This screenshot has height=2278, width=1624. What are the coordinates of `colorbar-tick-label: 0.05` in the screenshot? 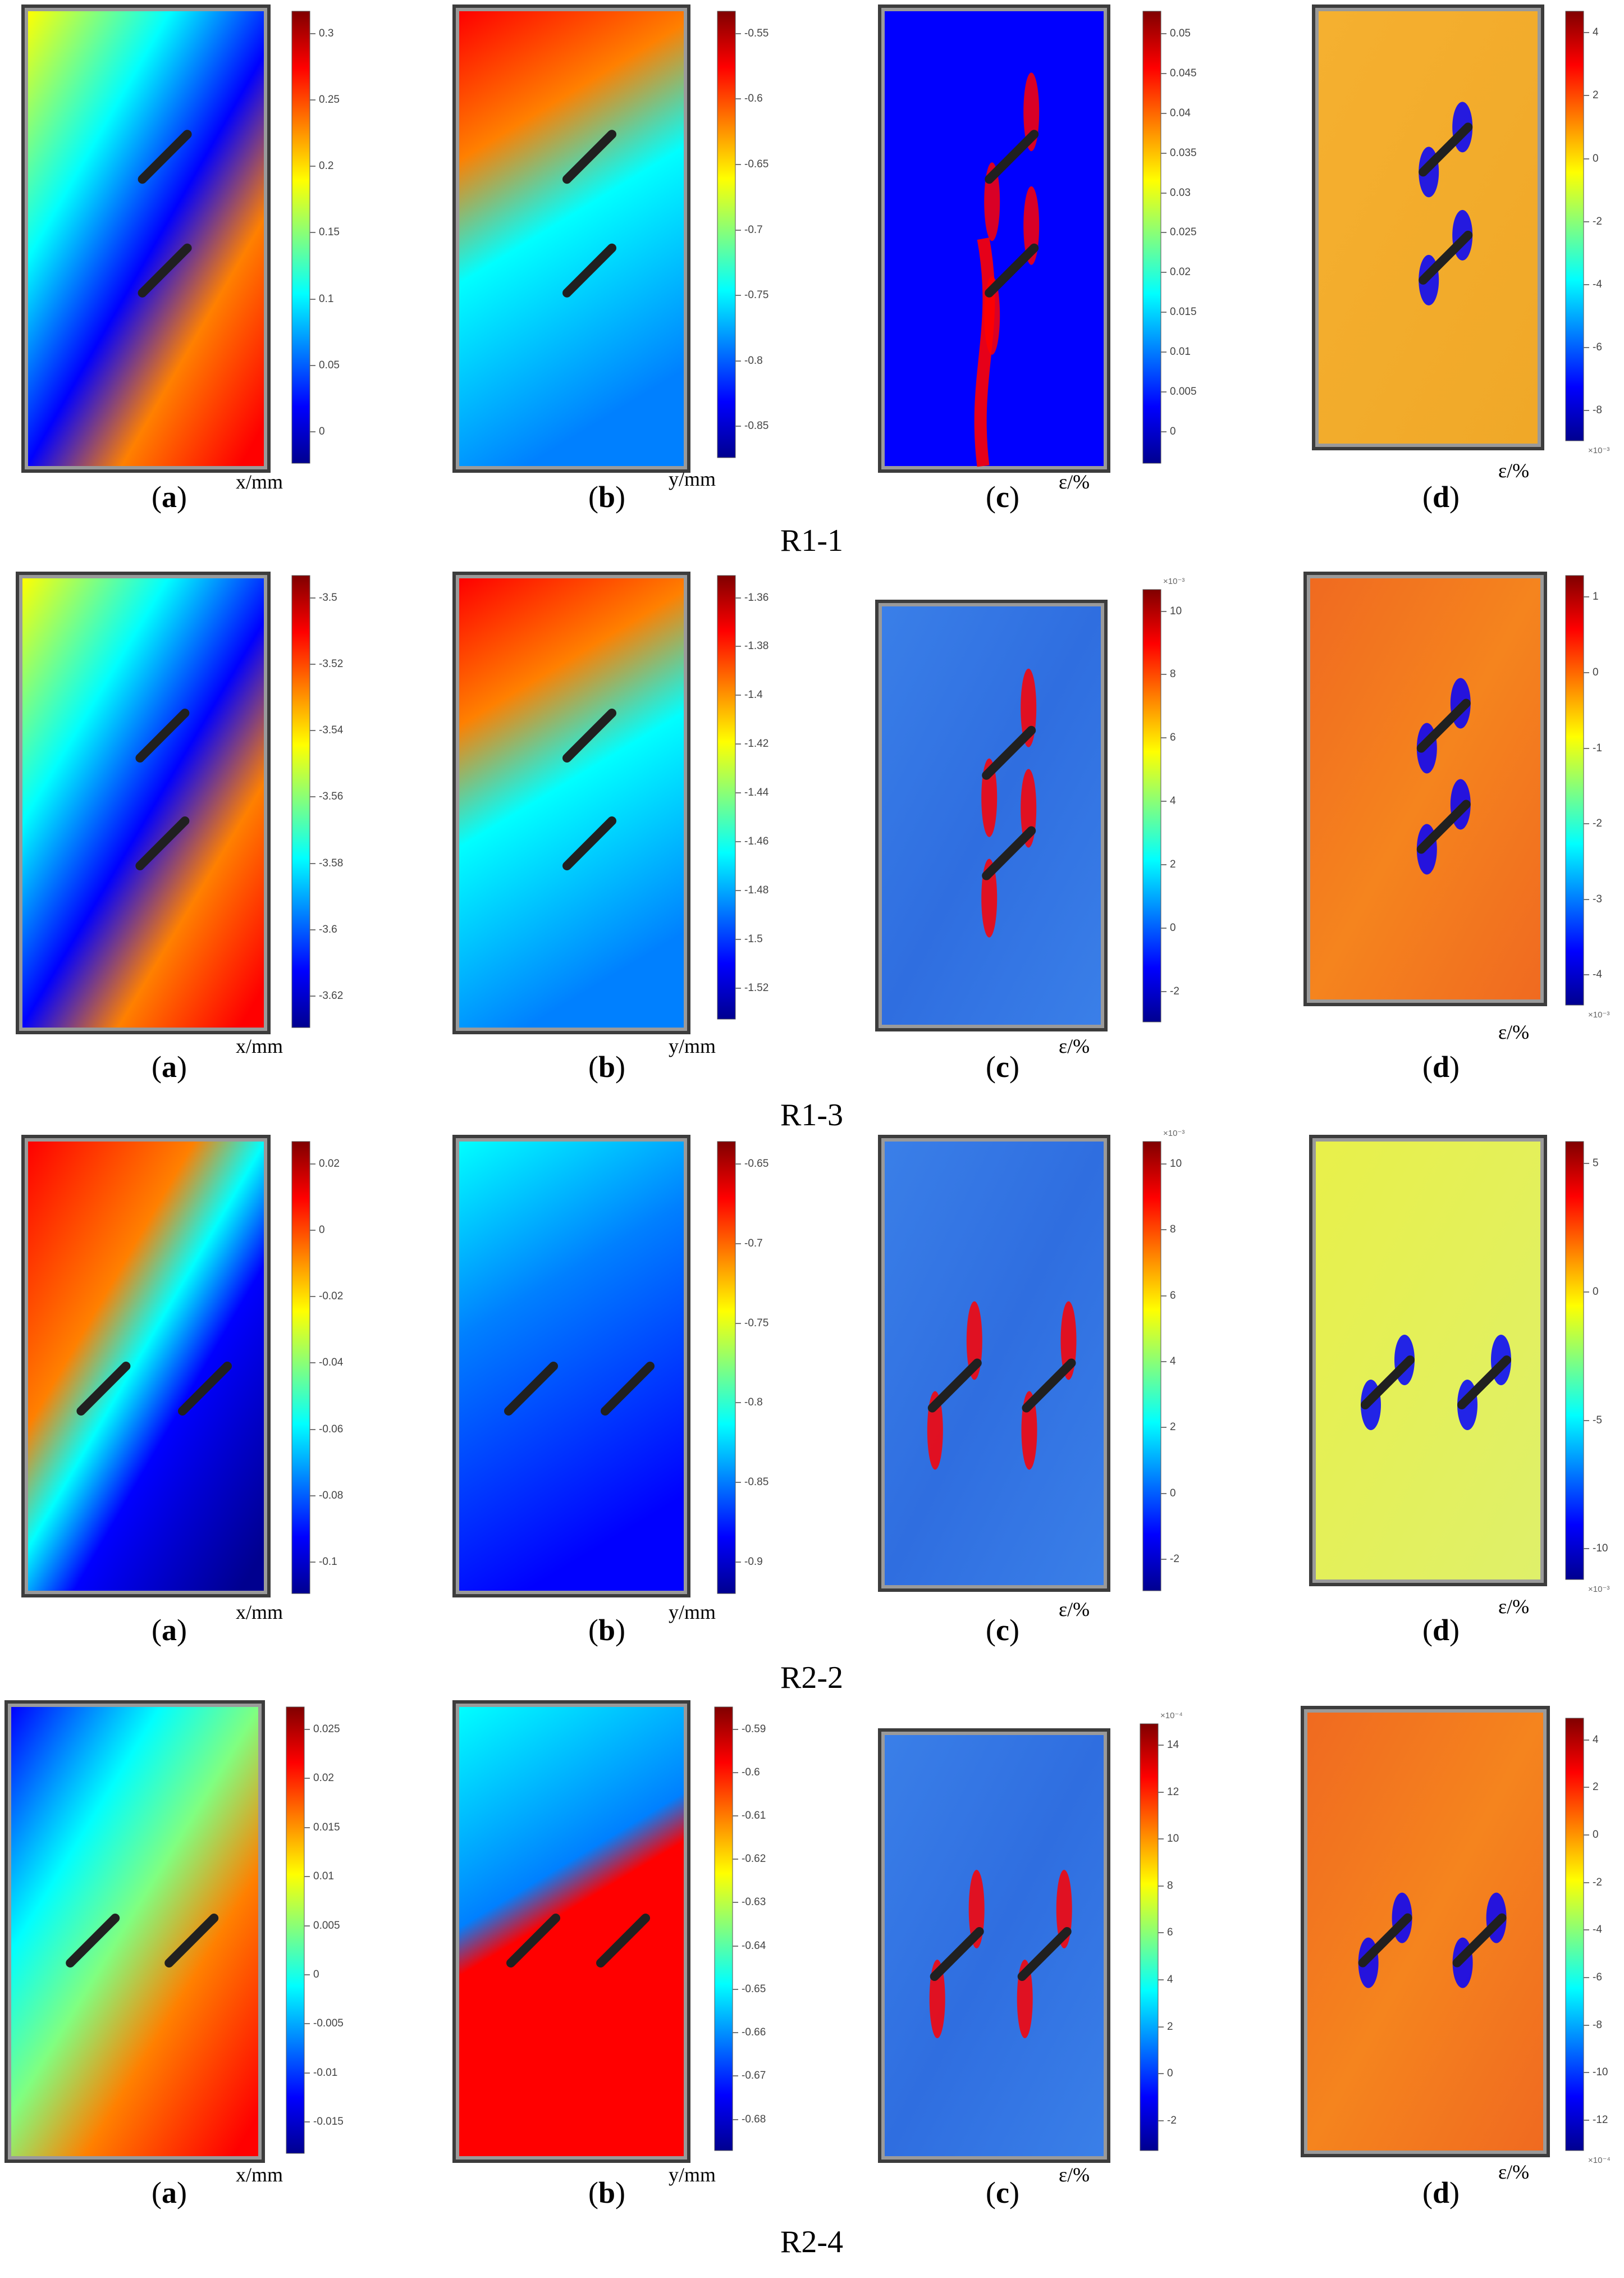 It's located at (329, 365).